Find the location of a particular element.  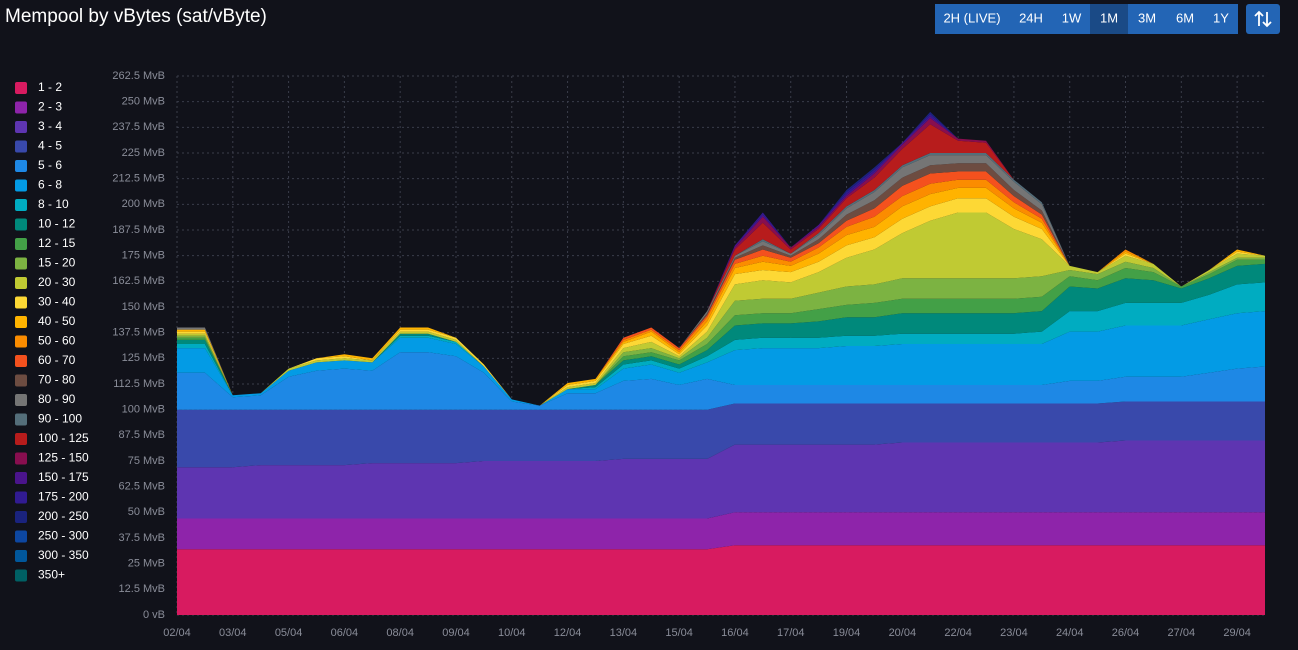

y-tick-label: 112.5 MvB is located at coordinates (139, 384).